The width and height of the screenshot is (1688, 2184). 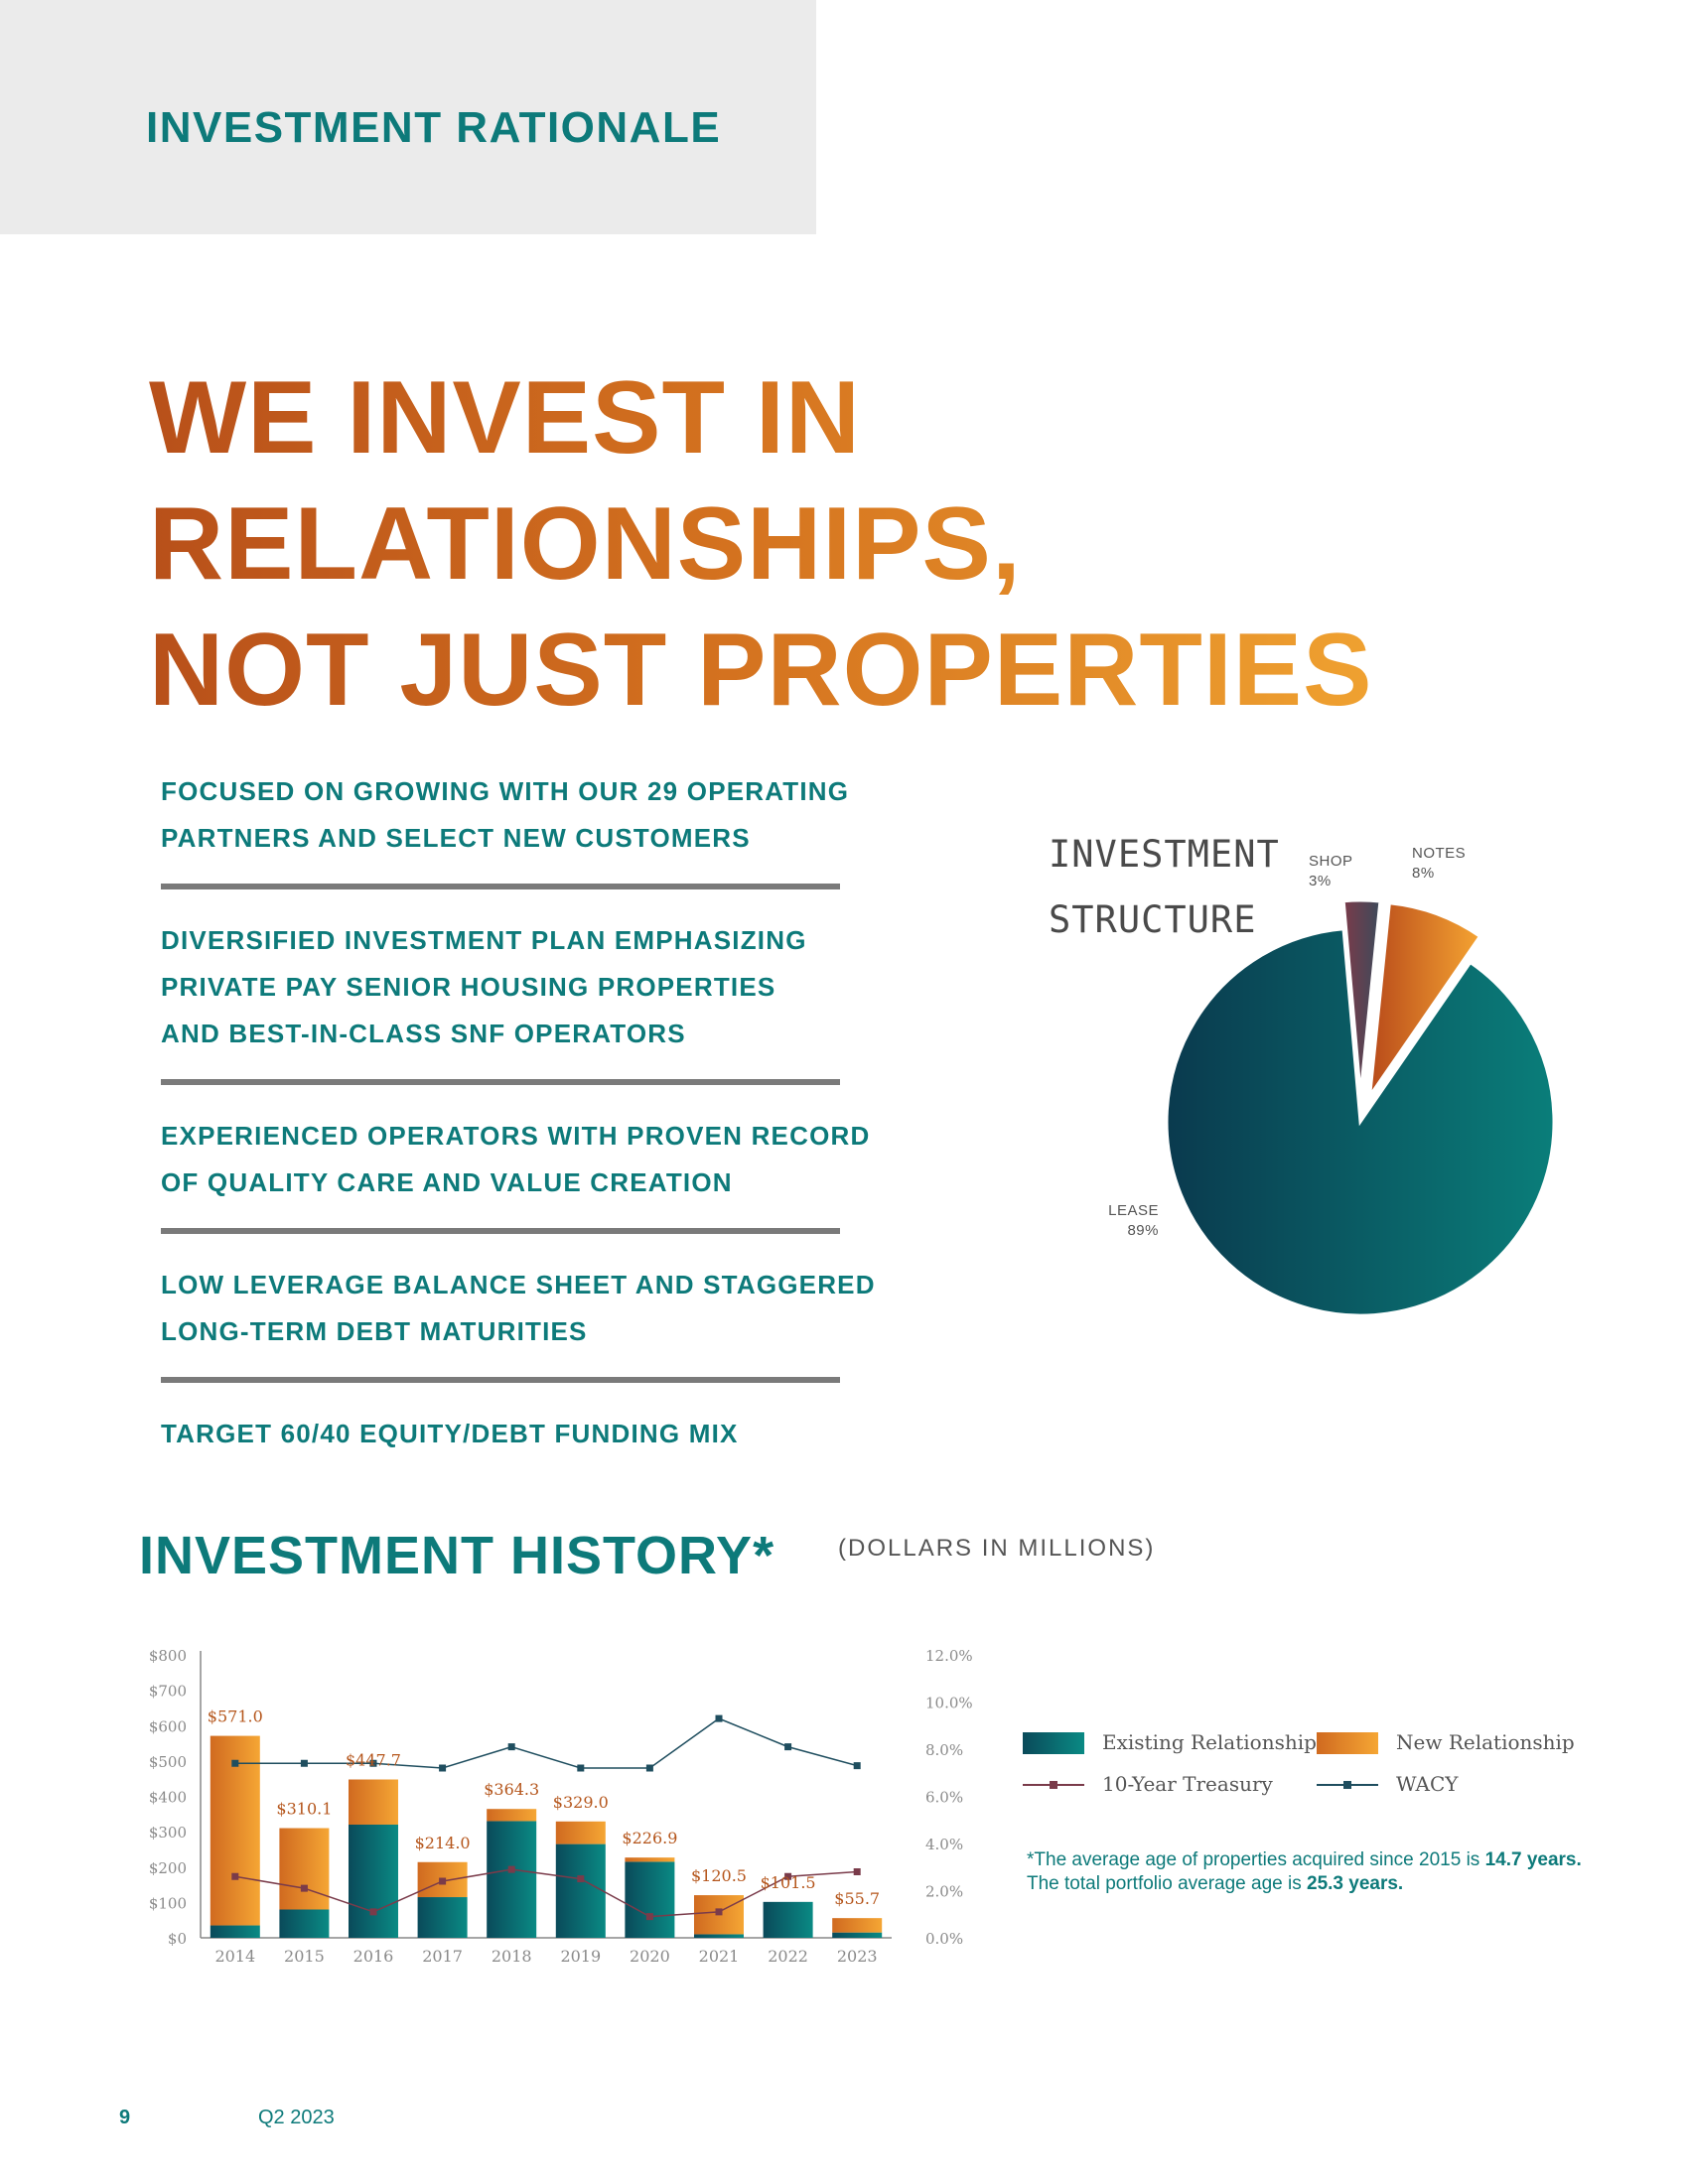 I want to click on left-tick-label: $600, so click(x=168, y=1726).